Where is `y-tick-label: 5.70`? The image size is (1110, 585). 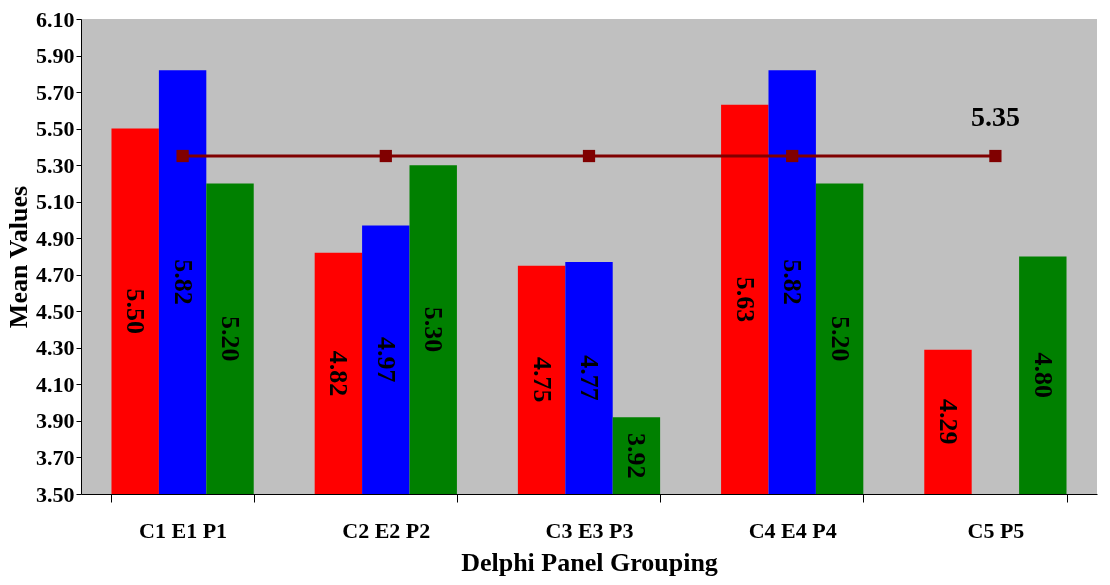 y-tick-label: 5.70 is located at coordinates (55, 92).